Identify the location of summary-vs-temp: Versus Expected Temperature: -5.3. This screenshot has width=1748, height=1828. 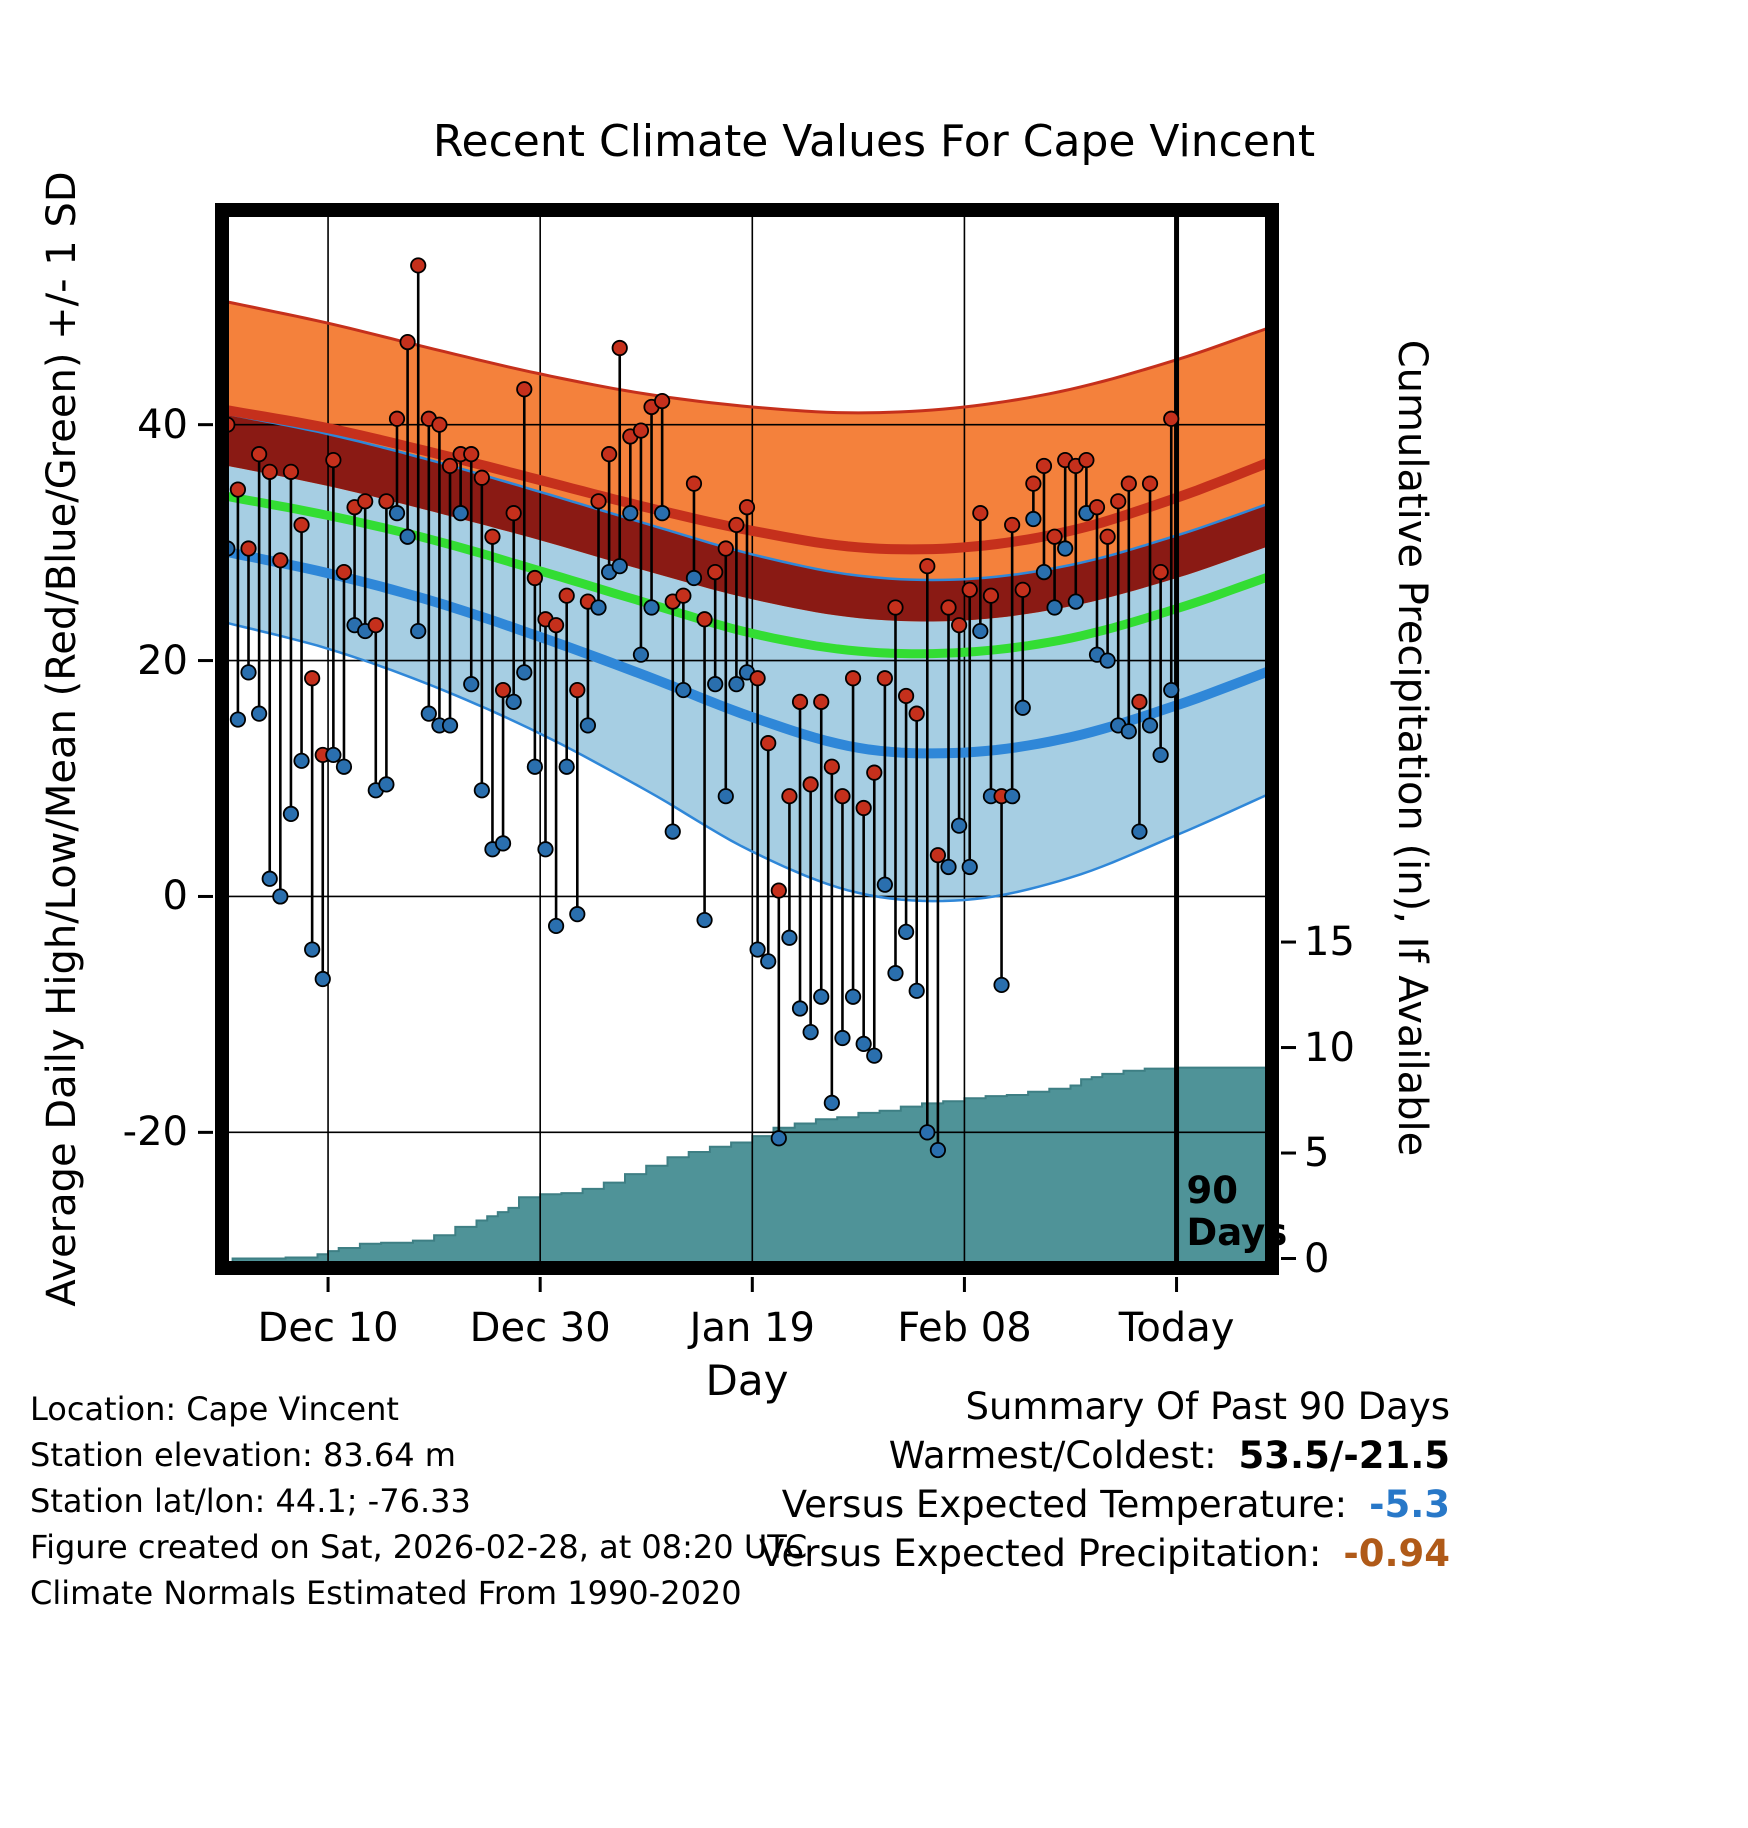
(1104, 1504).